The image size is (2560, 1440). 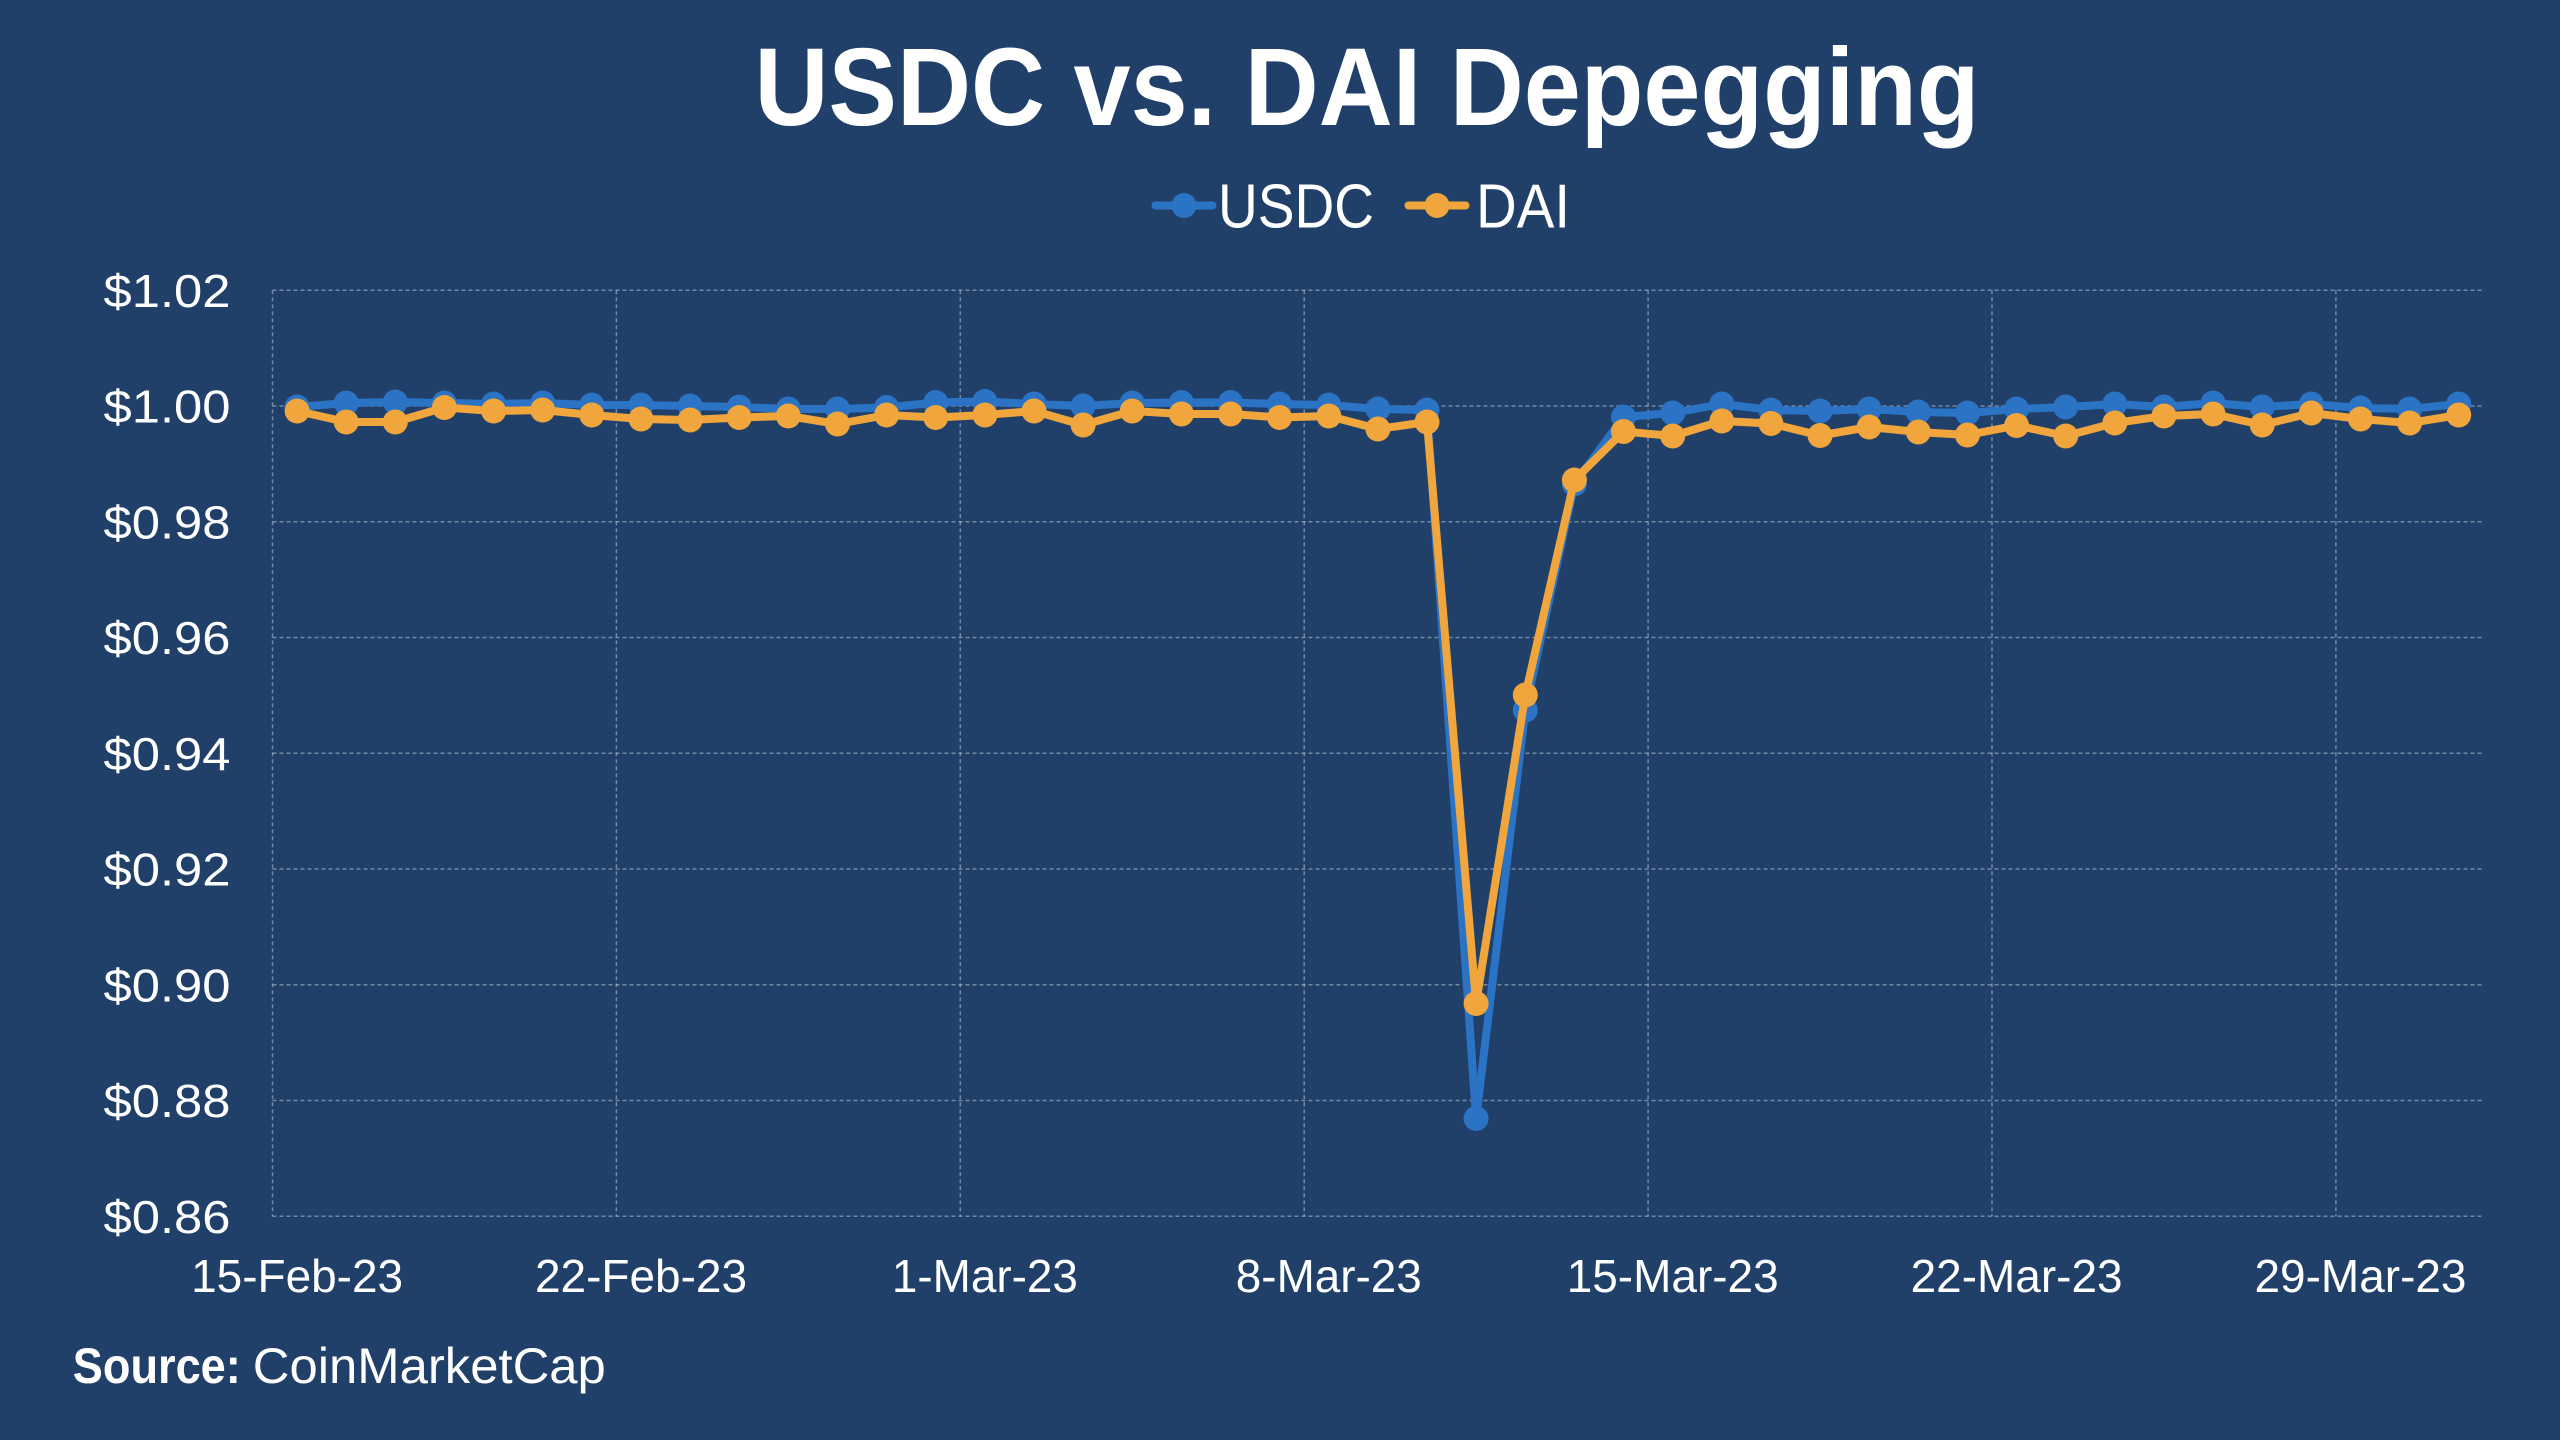 I want to click on svg-text: 22-Mar-23, so click(x=2017, y=1276).